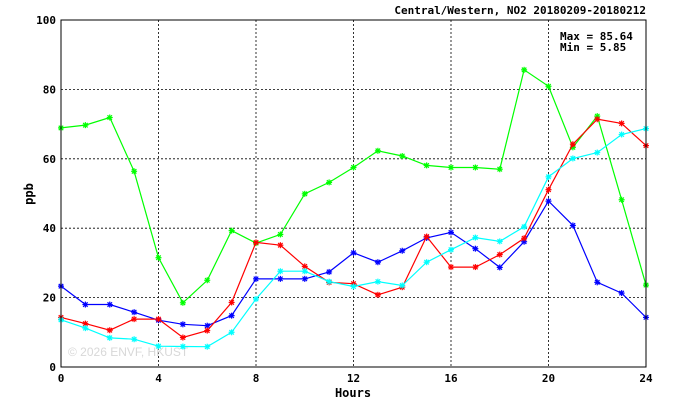 This screenshot has height=409, width=674. What do you see at coordinates (158, 378) in the screenshot?
I see `x-tick-label: 4` at bounding box center [158, 378].